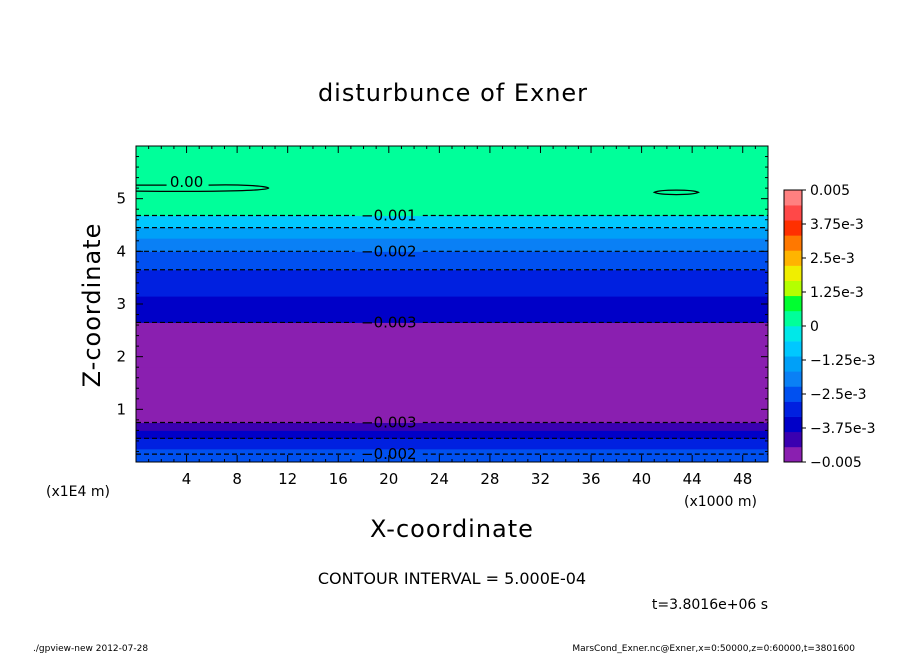  What do you see at coordinates (92, 305) in the screenshot?
I see `y-axis-label: Z-coordinate` at bounding box center [92, 305].